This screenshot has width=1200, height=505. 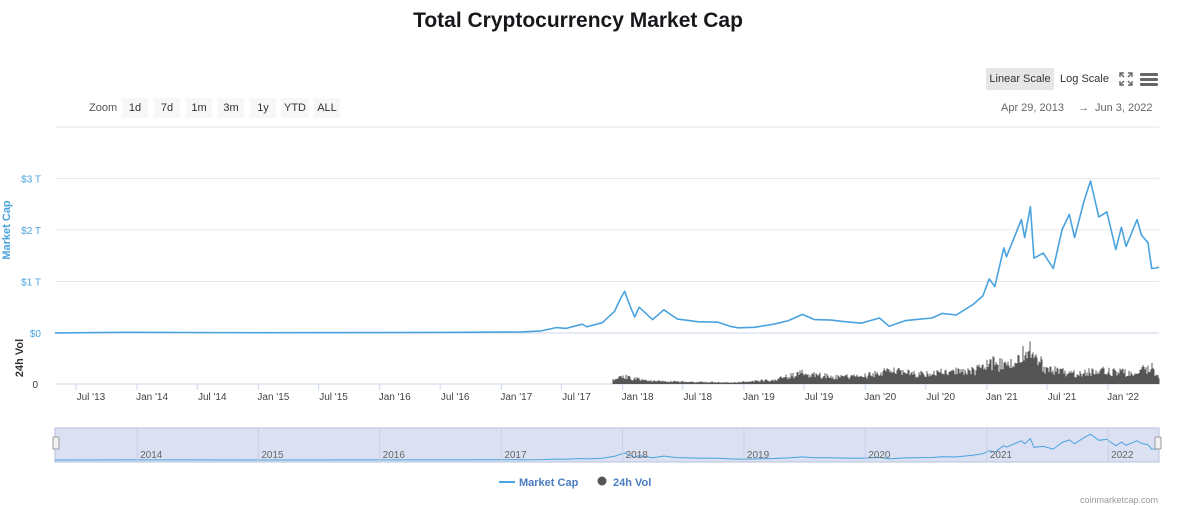 What do you see at coordinates (578, 20) in the screenshot?
I see `chart-title: Total Cryptocurrency Market Cap` at bounding box center [578, 20].